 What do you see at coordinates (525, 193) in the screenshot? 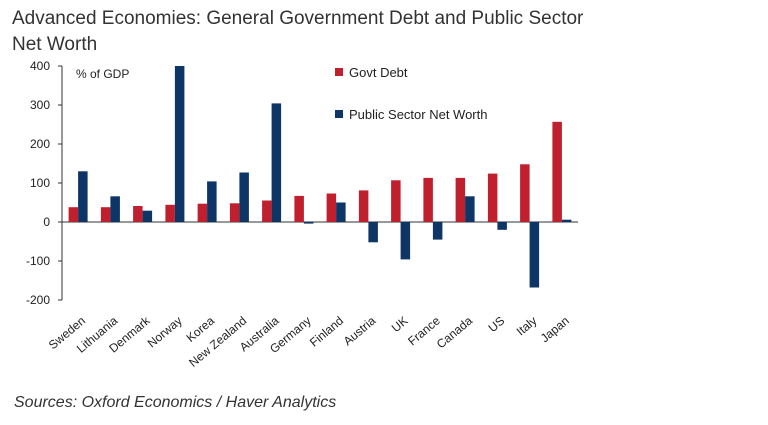
I see `bar-govt-debt-italy` at bounding box center [525, 193].